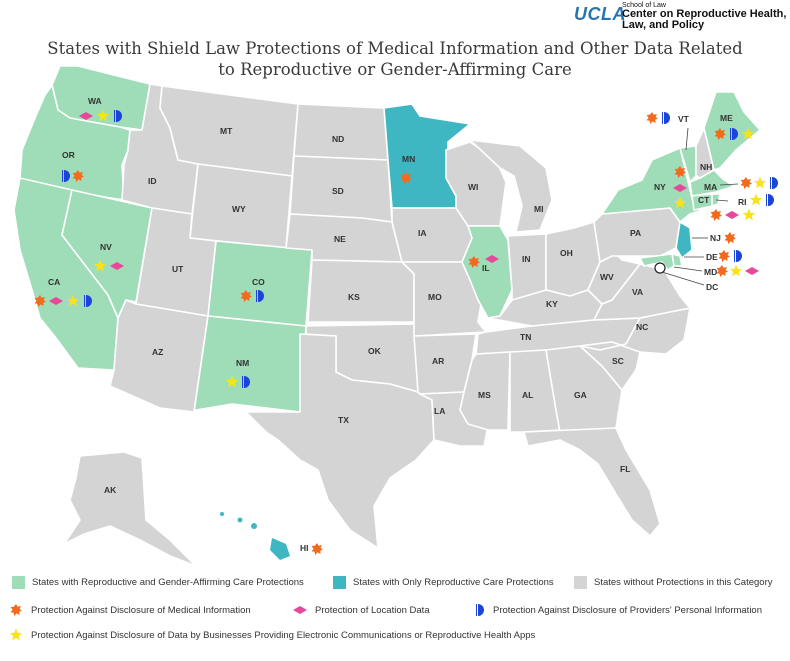 Image resolution: width=790 pixels, height=661 pixels. Describe the element at coordinates (511, 186) in the screenshot. I see `state-MI` at that location.